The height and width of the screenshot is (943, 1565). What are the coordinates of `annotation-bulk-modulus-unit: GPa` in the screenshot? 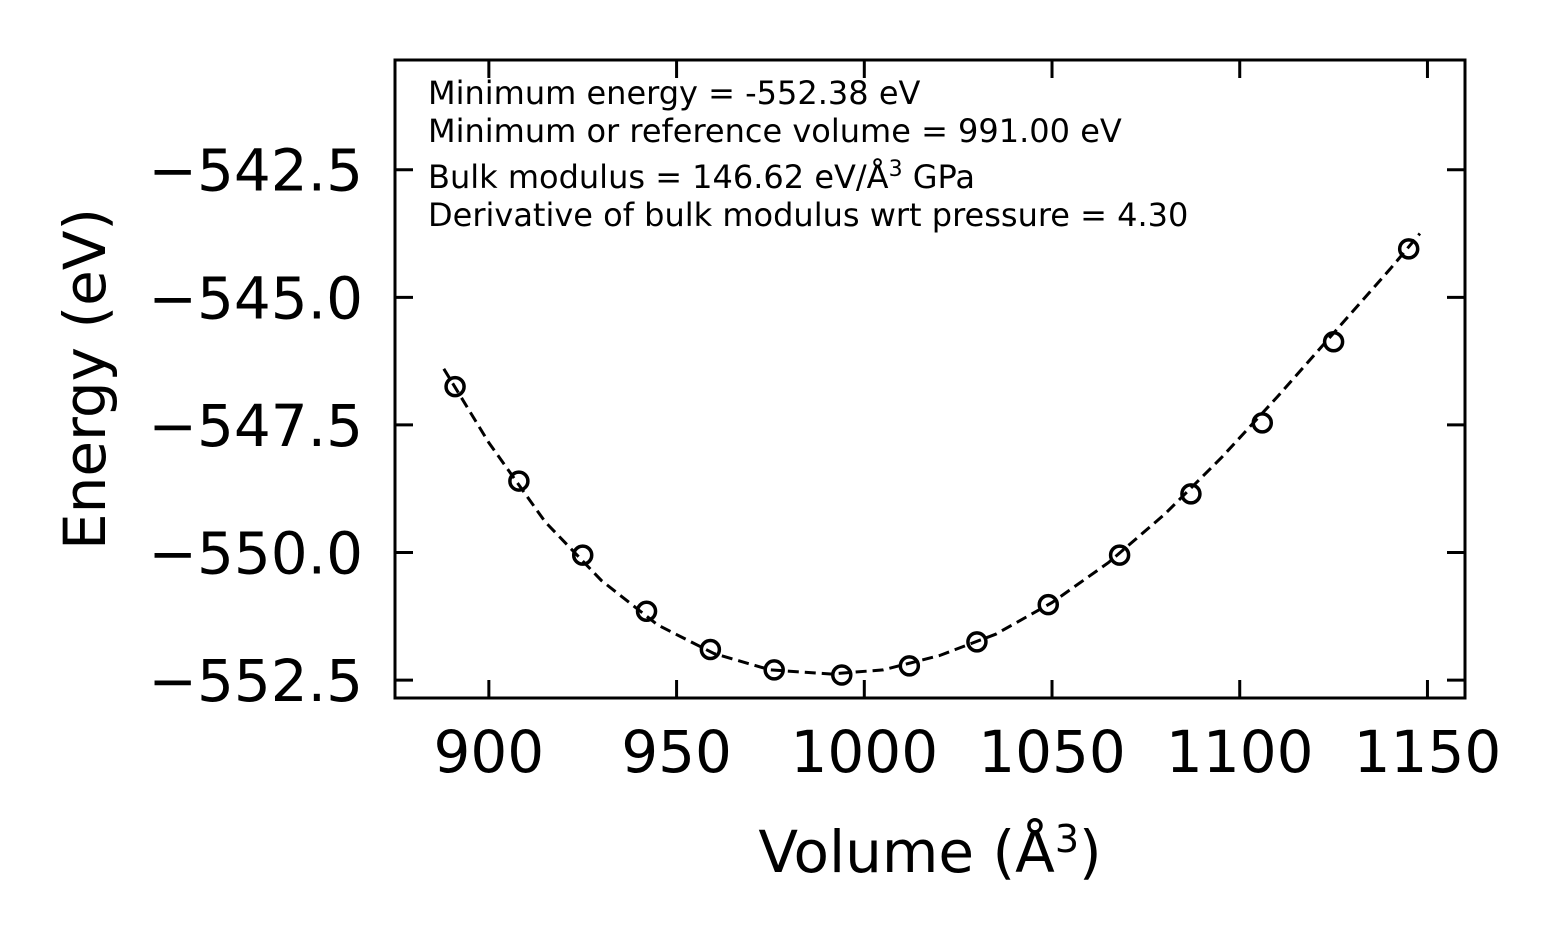 It's located at (939, 177).